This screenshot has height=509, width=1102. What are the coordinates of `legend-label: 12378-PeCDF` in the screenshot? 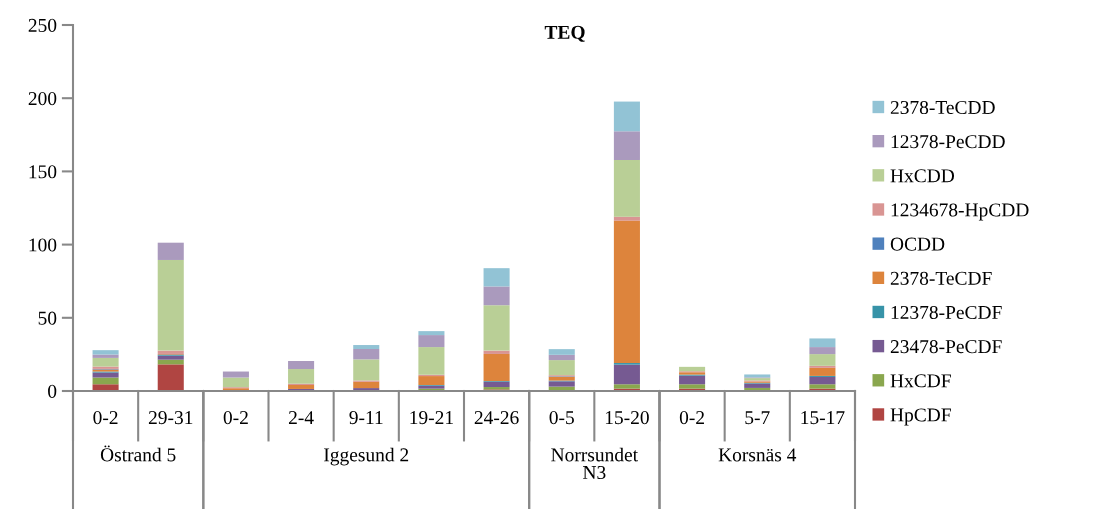 It's located at (946, 312).